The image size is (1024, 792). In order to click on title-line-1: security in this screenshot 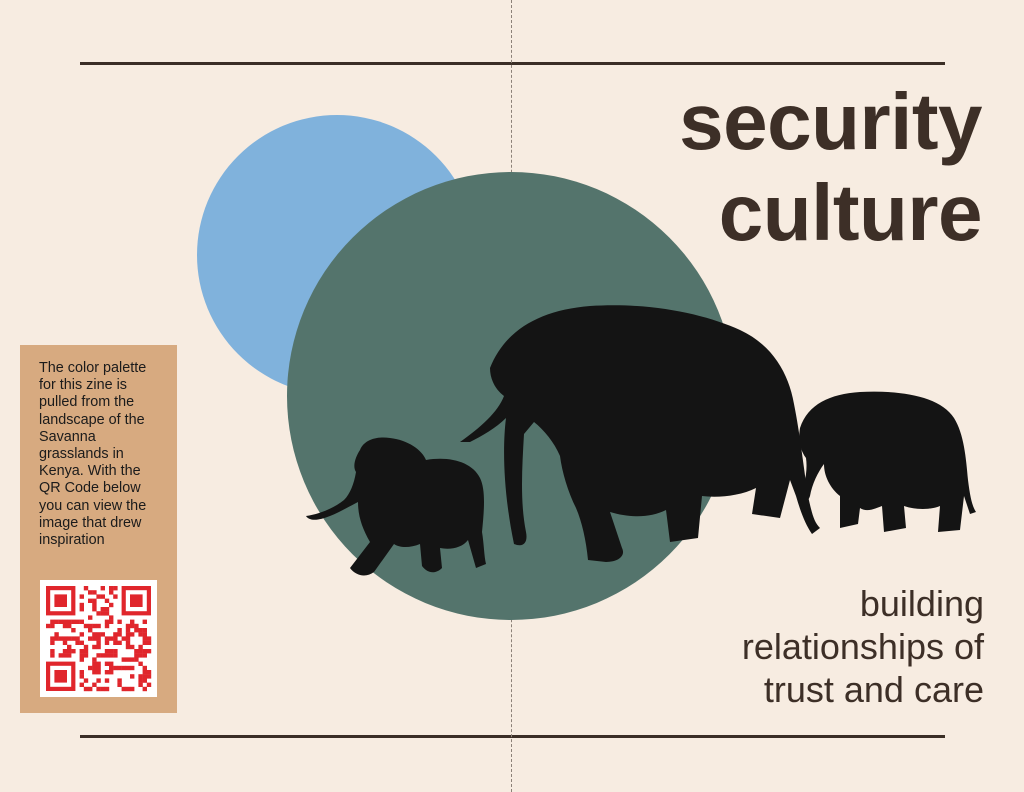, I will do `click(830, 121)`.